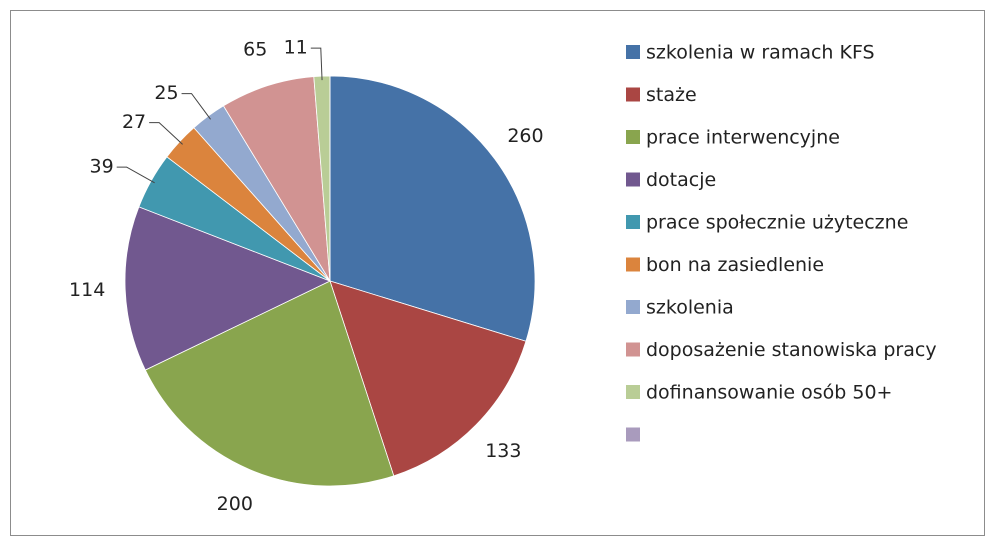 This screenshot has height=542, width=991. I want to click on legend-label: staże, so click(671, 95).